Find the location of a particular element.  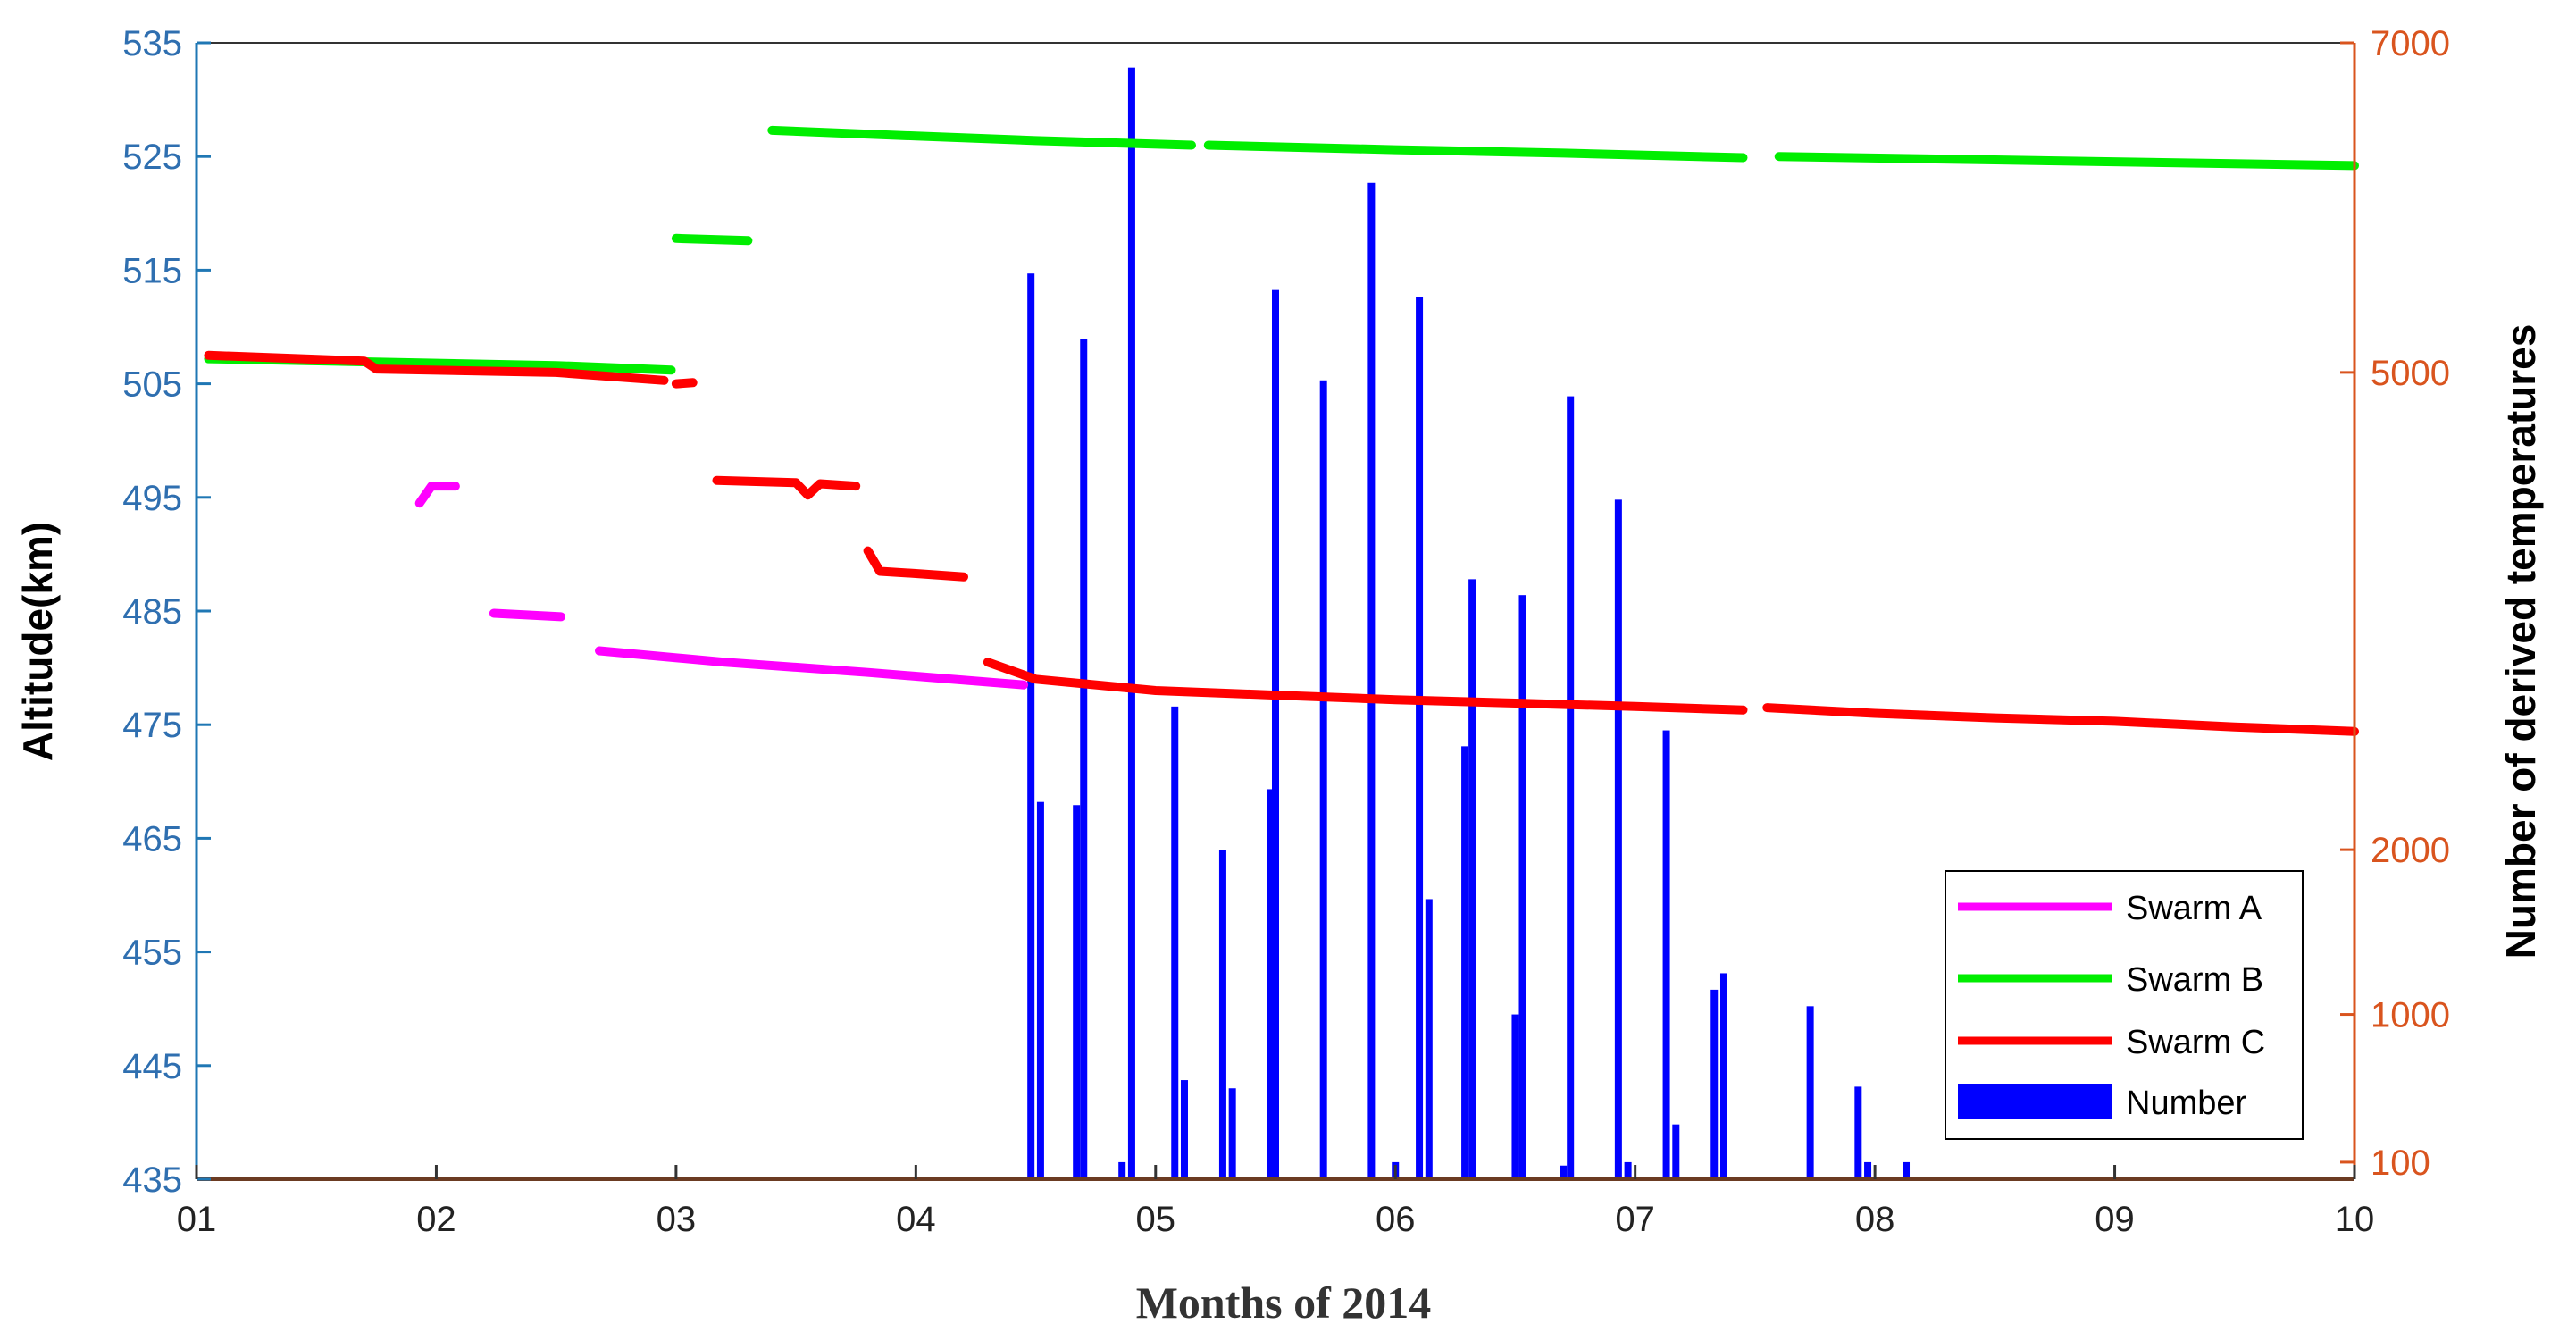

legend-label-number: Number is located at coordinates (2186, 1103).